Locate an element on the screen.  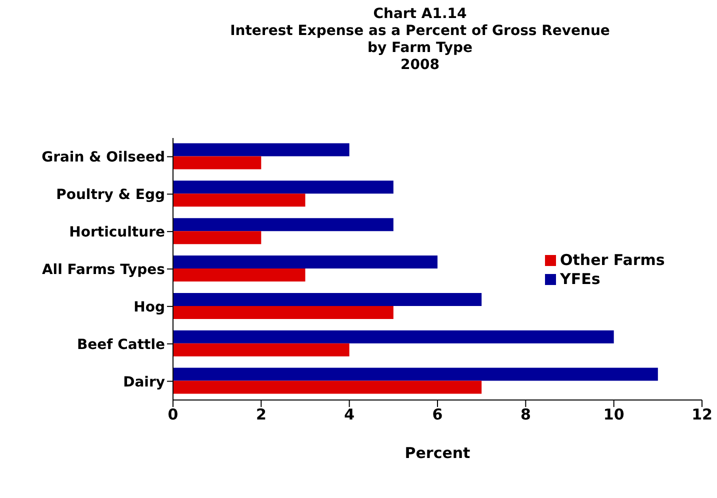
legend-label: YFEs is located at coordinates (580, 279).